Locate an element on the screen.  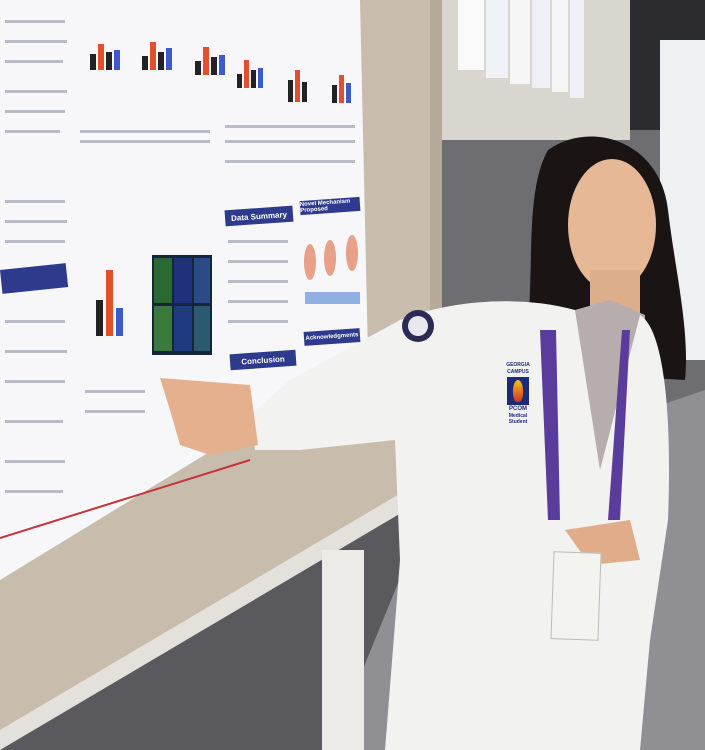
poster-bar-charts is located at coordinates (220, 189).